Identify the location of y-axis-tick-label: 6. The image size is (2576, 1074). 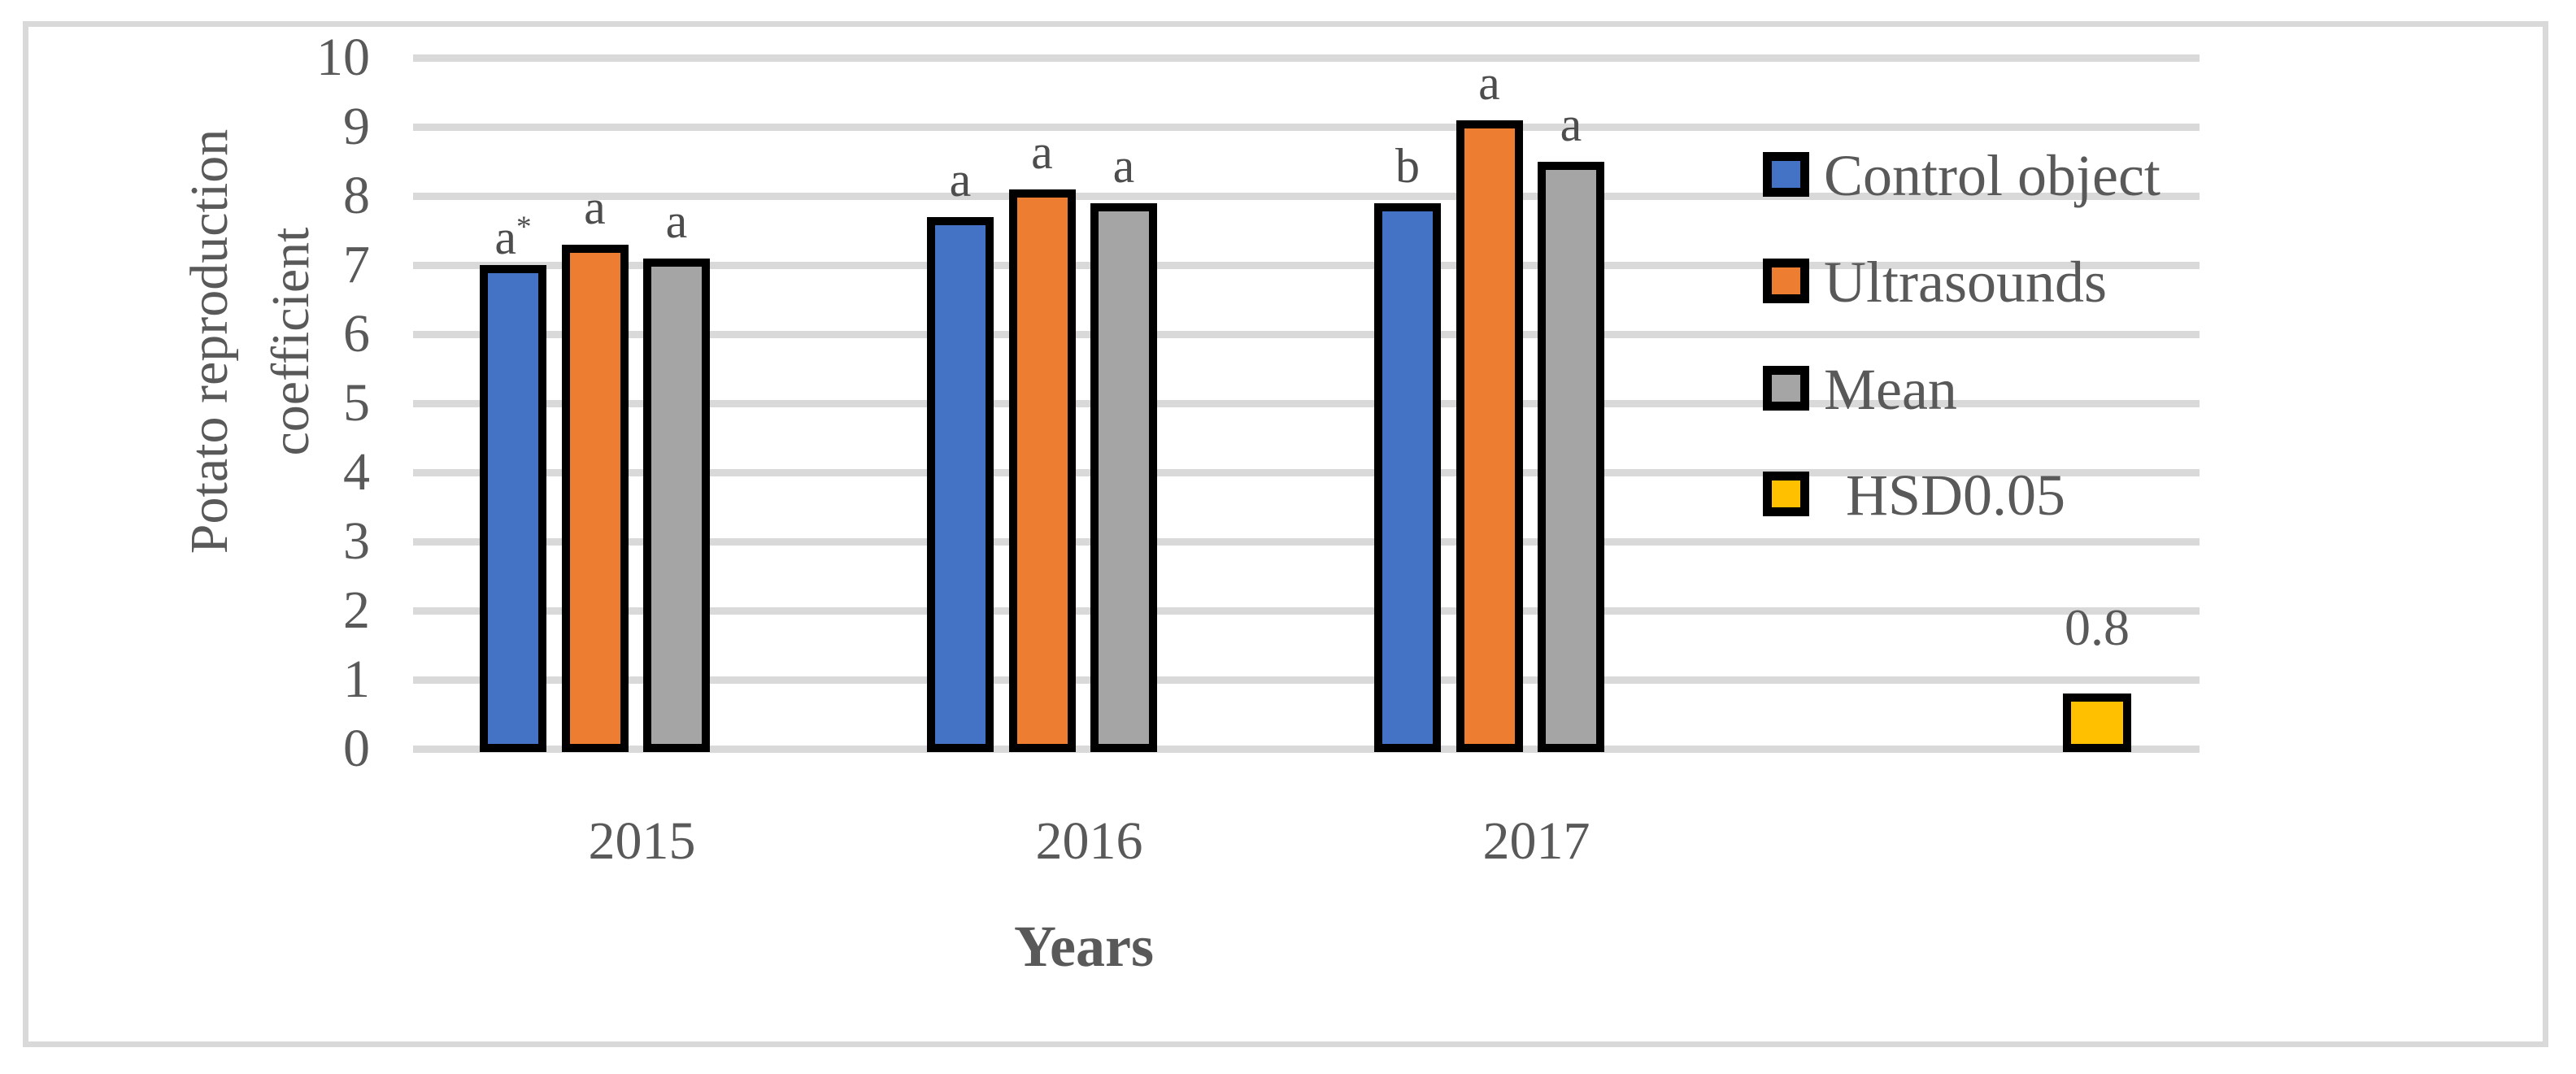
(356, 333).